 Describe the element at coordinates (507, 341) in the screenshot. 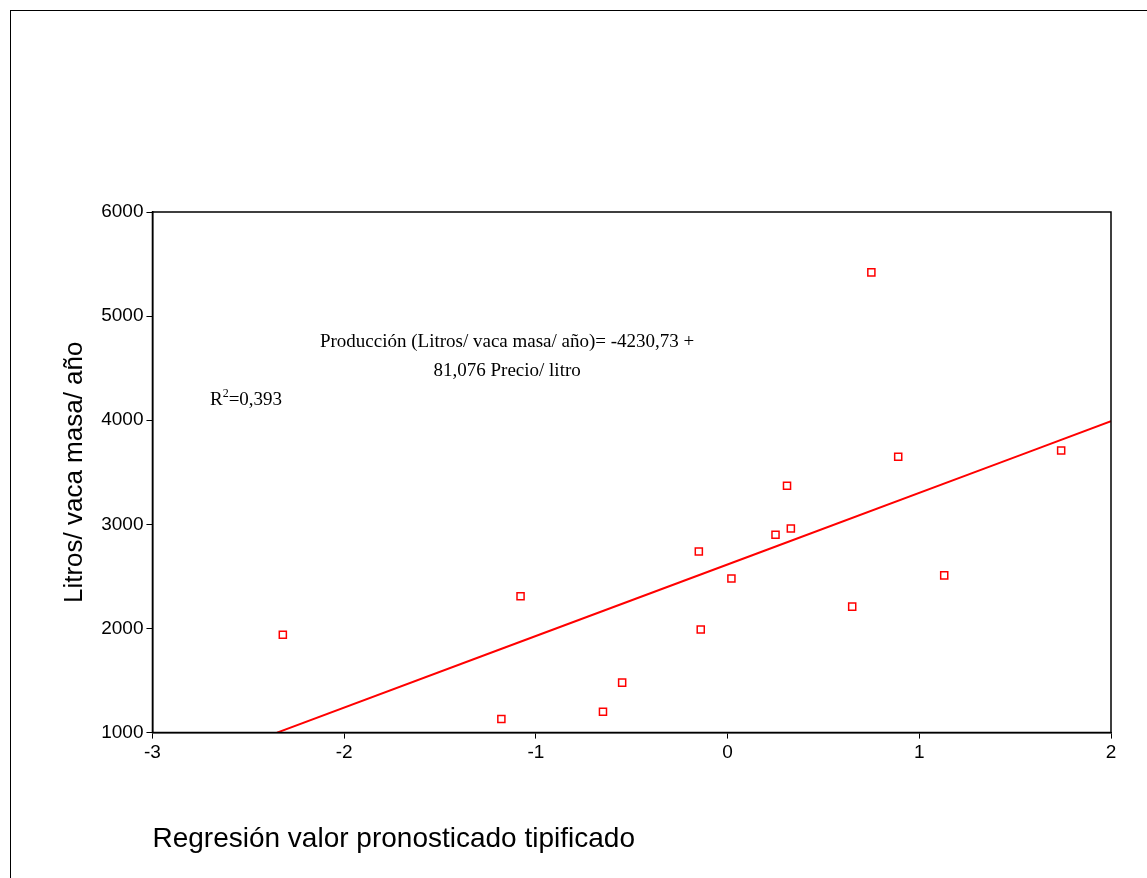

I see `annotation: Producción (Litros/ vaca masa/ año)= -4230,73 +` at that location.